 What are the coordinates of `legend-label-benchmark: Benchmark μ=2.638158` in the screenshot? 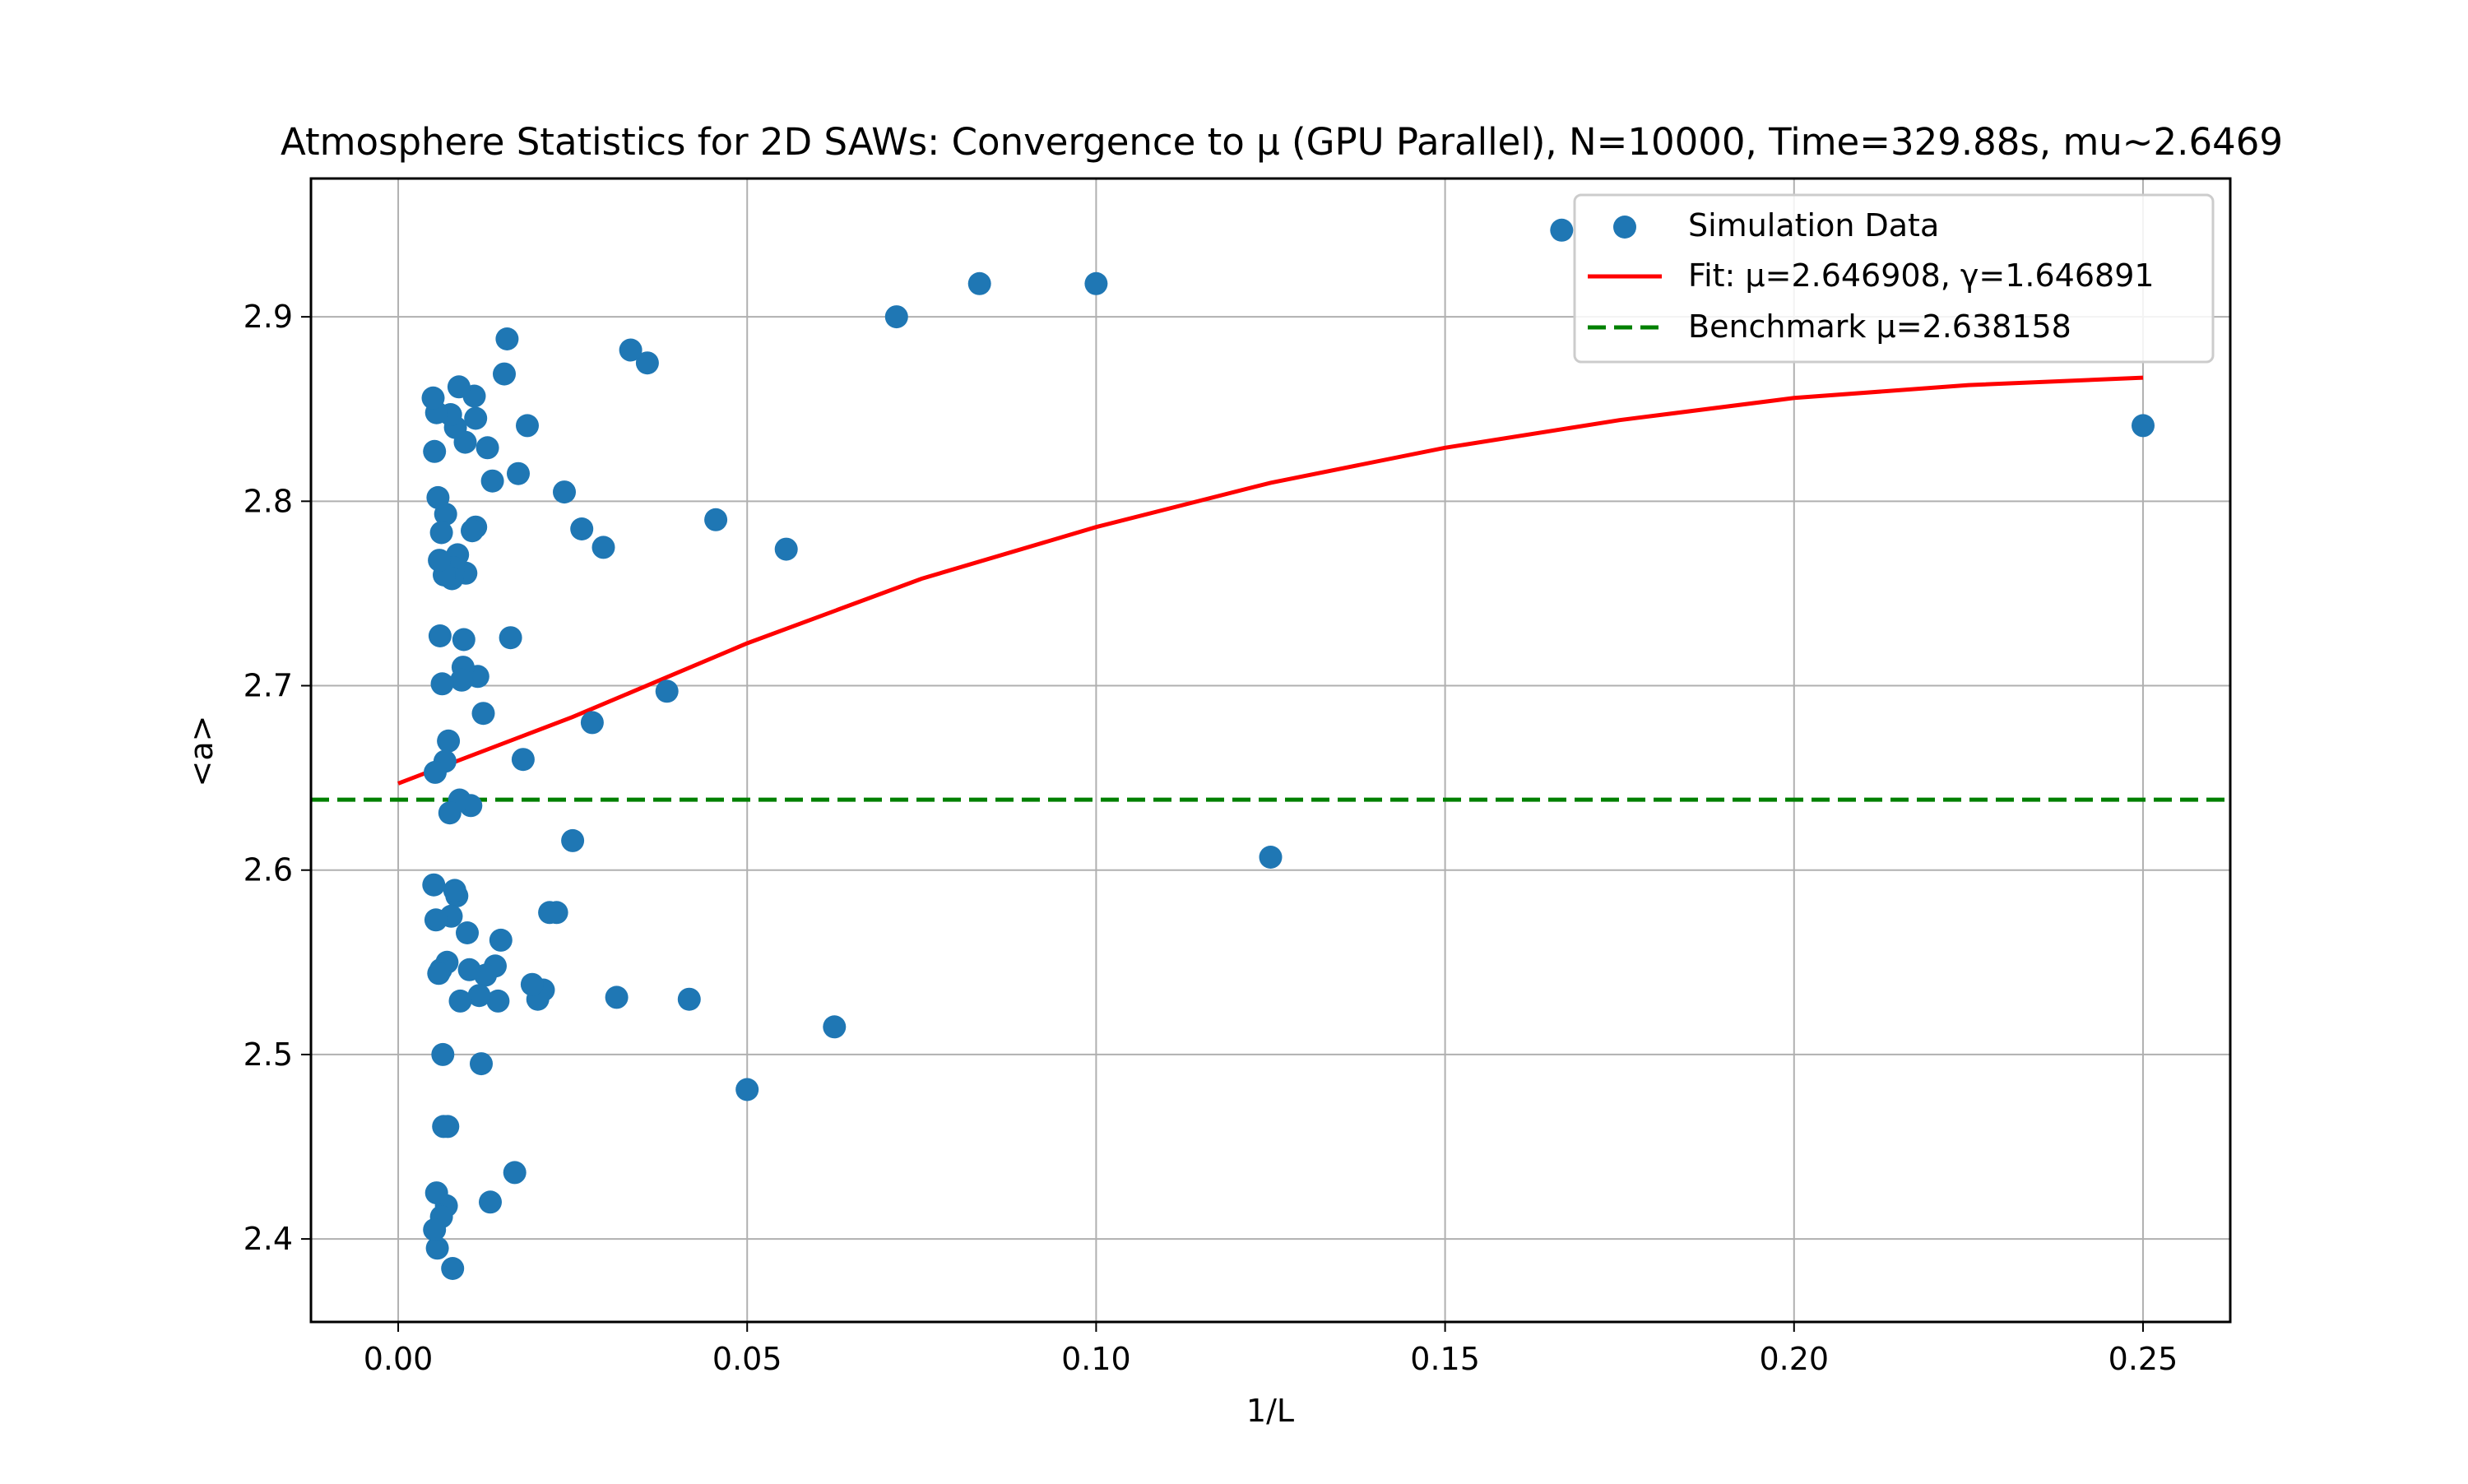 It's located at (1879, 326).